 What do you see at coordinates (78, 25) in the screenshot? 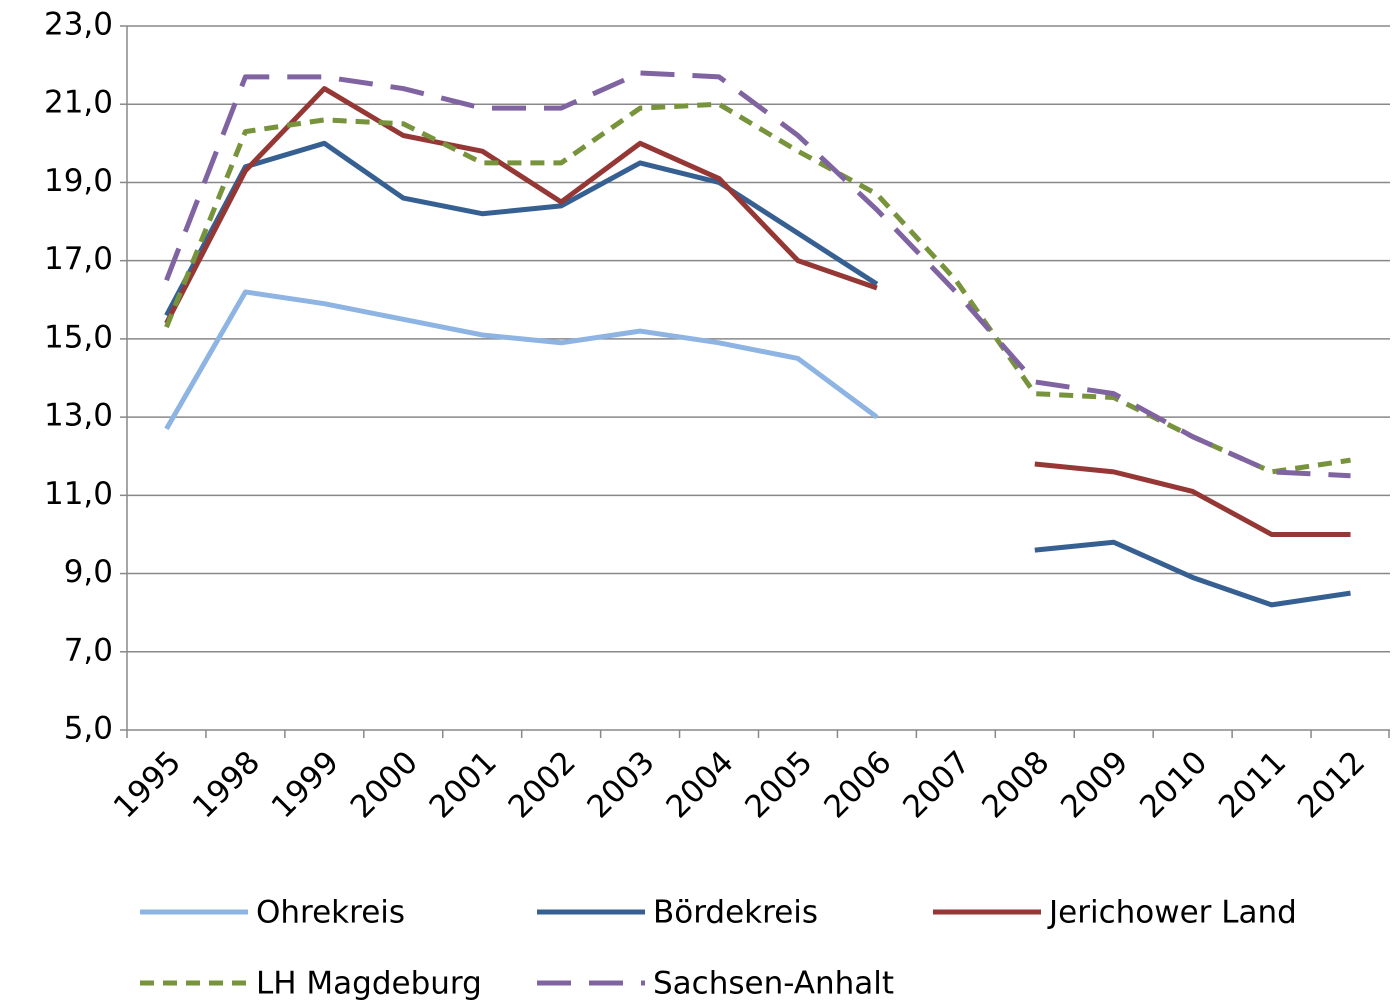
I see `y-tick-label: 23,0` at bounding box center [78, 25].